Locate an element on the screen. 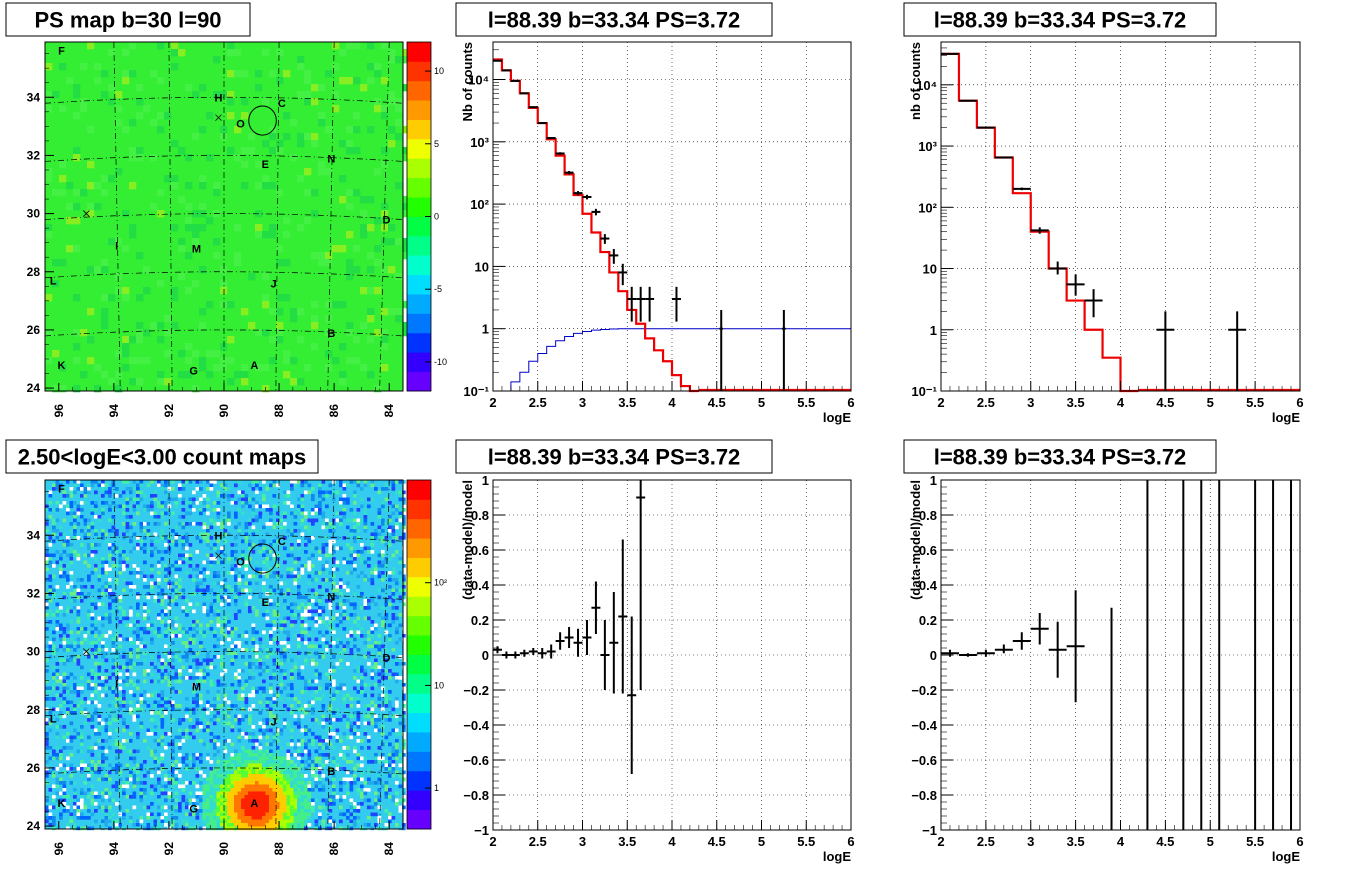 Image resolution: width=1348 pixels, height=880 pixels. ps_map-palette-step is located at coordinates (419, 149).